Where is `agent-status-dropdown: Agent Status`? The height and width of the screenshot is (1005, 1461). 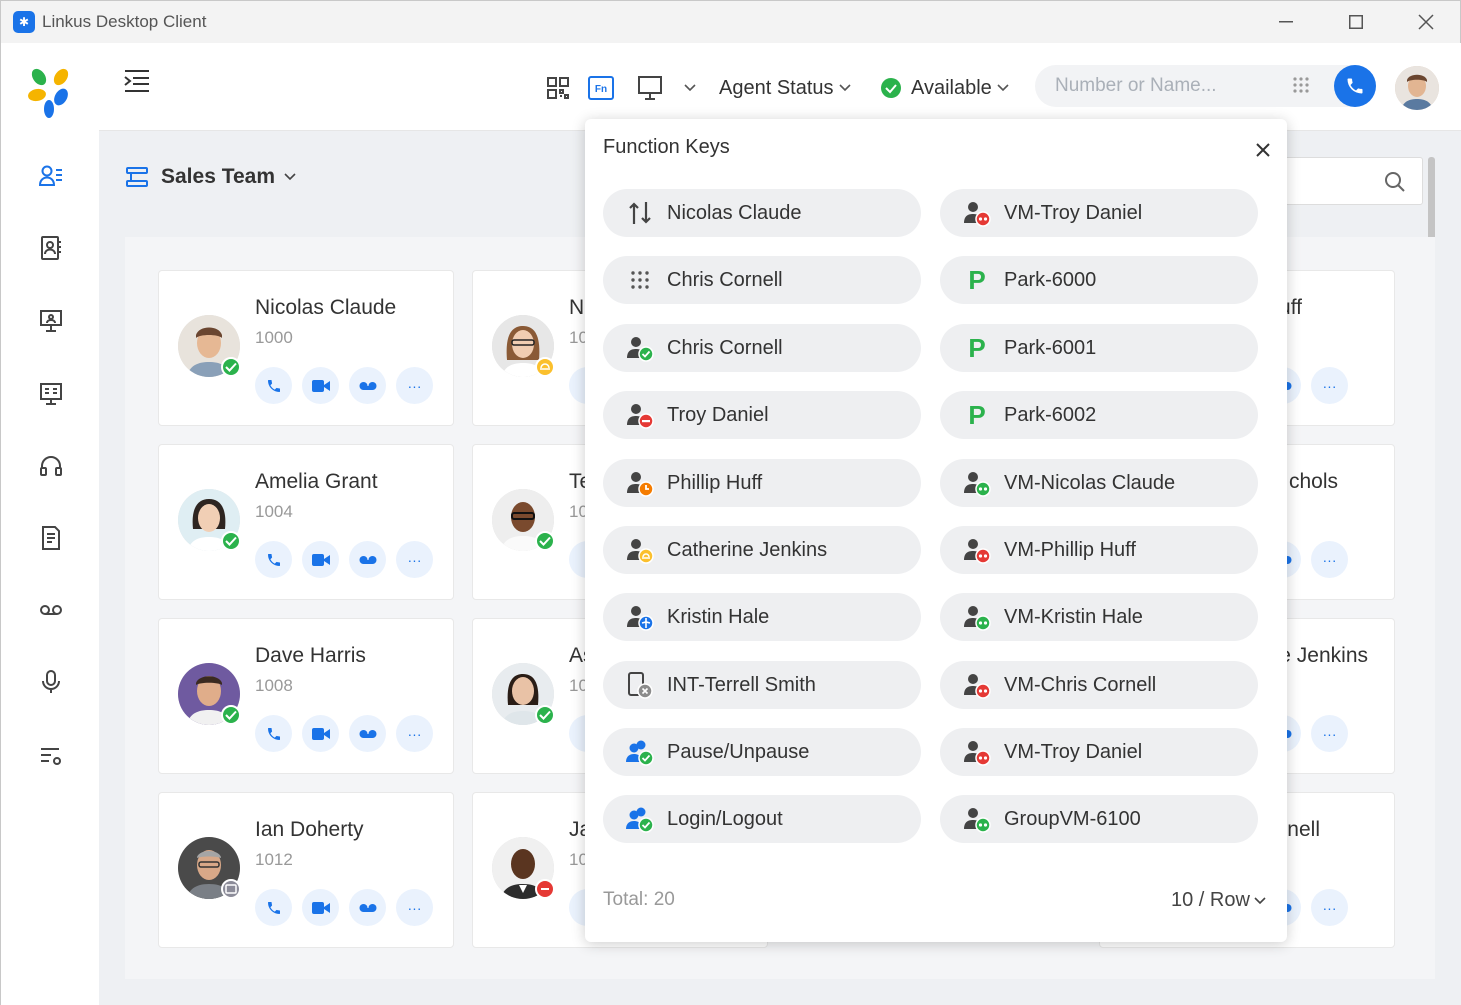 agent-status-dropdown: Agent Status is located at coordinates (785, 88).